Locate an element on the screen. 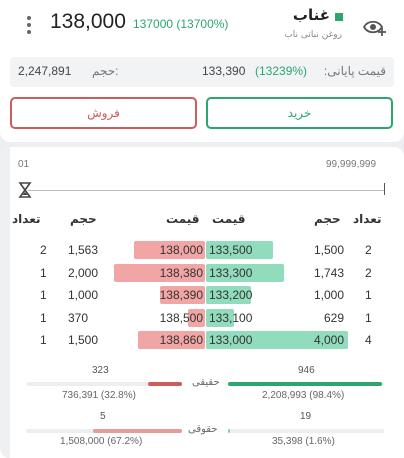 This screenshot has width=404, height=458. volume-label: حجم: is located at coordinates (105, 71).